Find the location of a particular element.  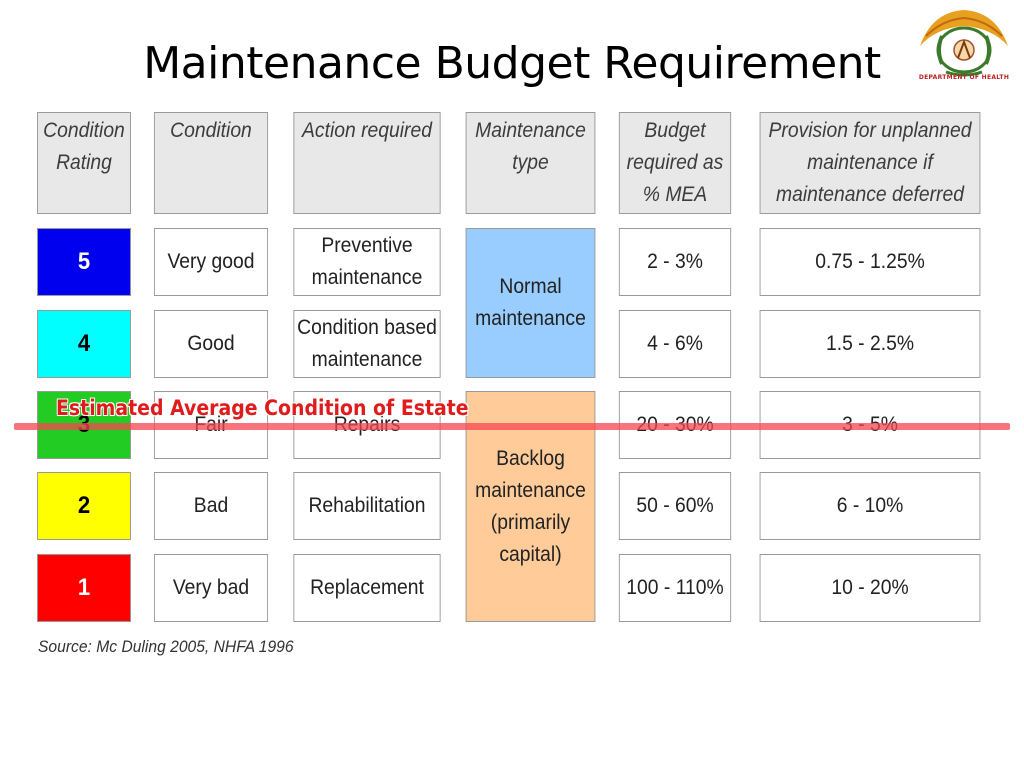

condition-cell-4: Good is located at coordinates (211, 344).